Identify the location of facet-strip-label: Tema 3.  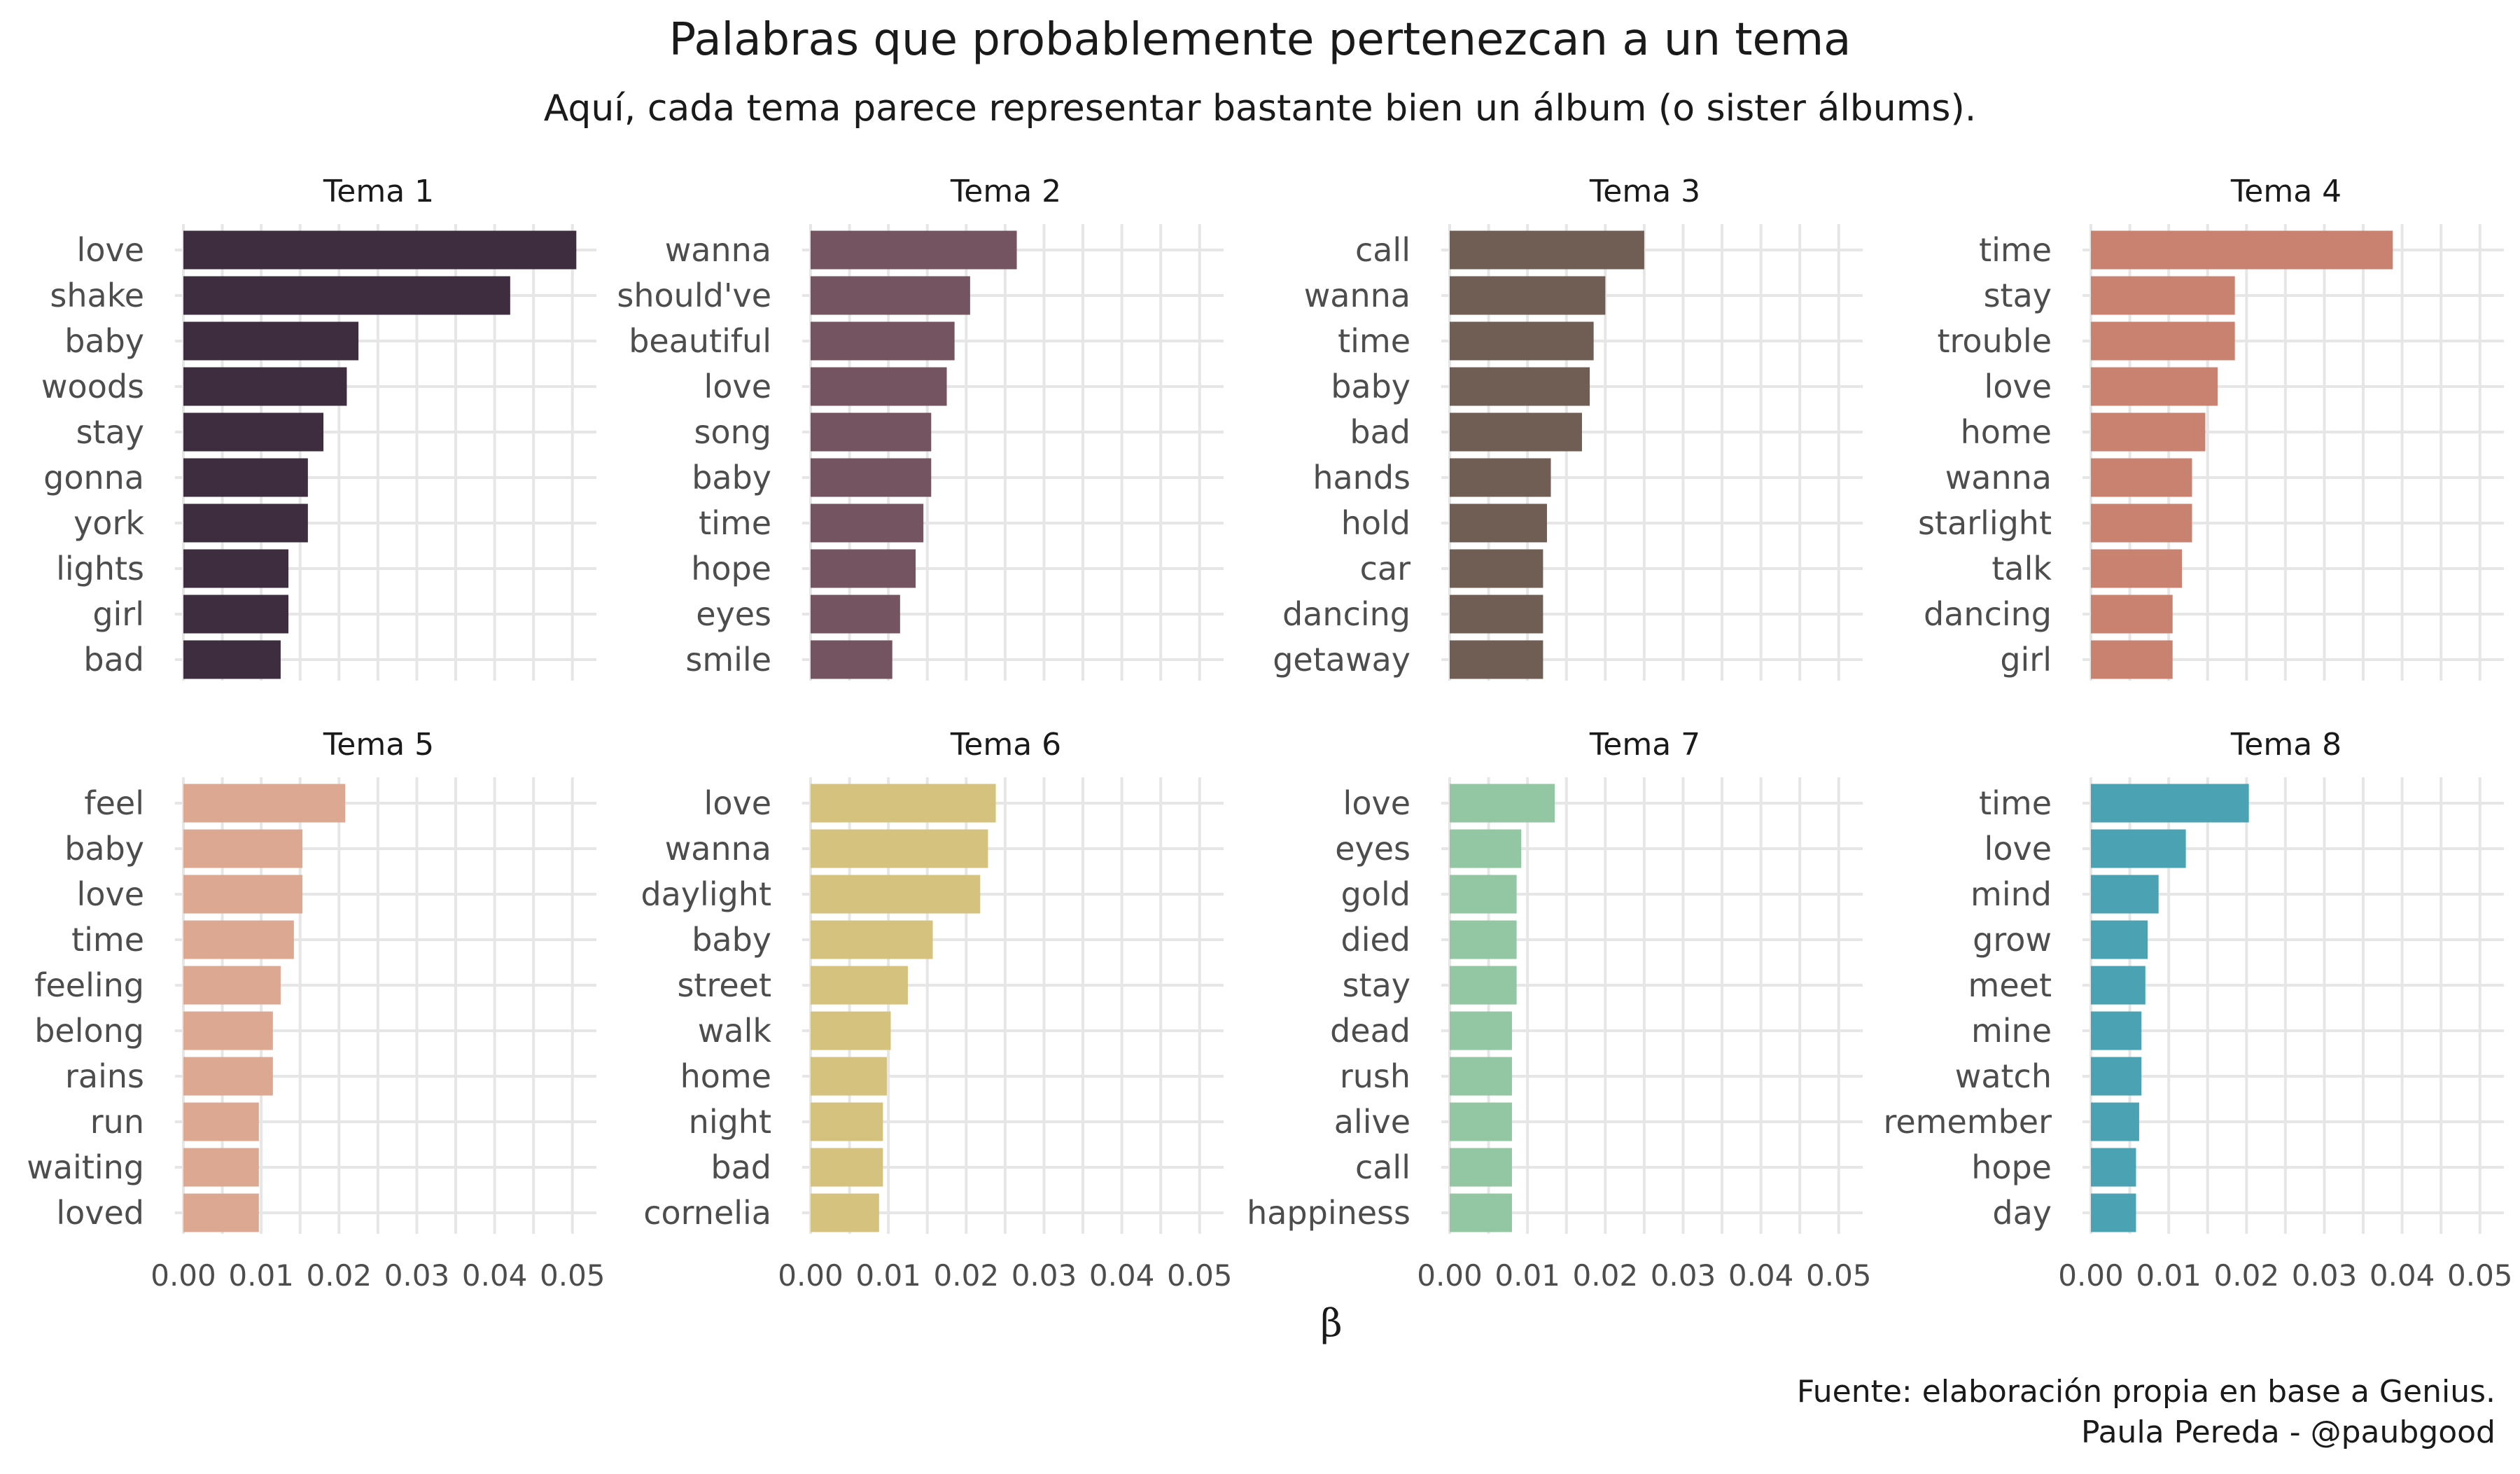
(1644, 191).